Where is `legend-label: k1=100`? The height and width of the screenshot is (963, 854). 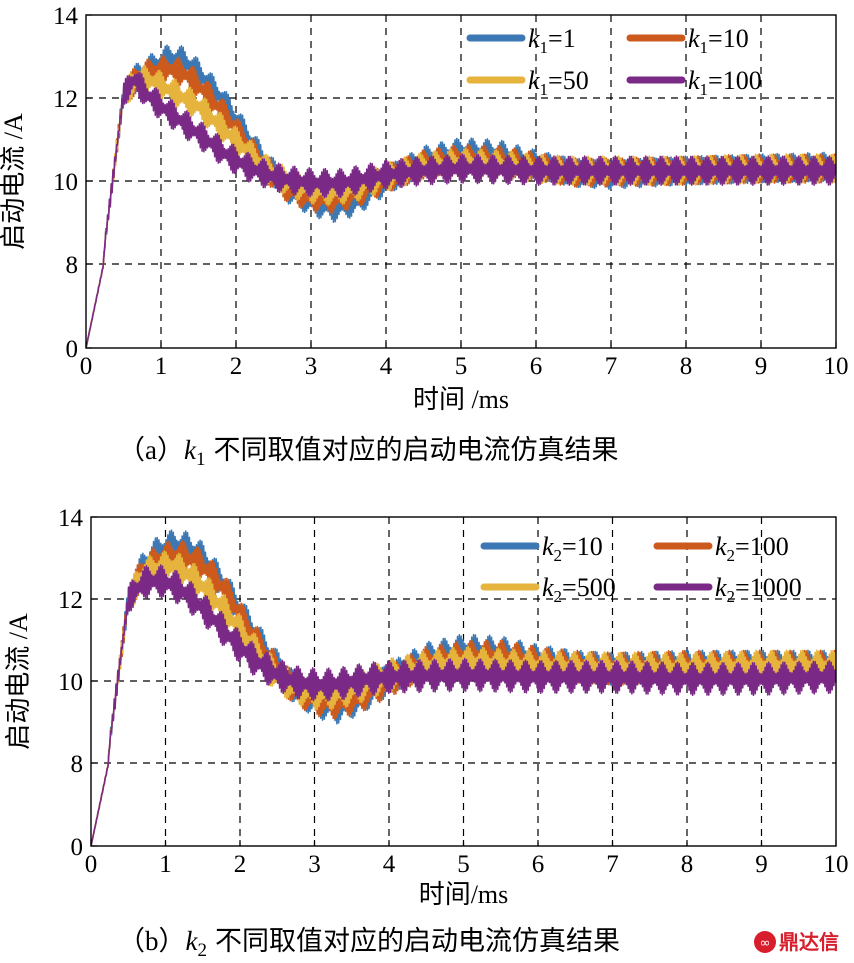 legend-label: k1=100 is located at coordinates (725, 82).